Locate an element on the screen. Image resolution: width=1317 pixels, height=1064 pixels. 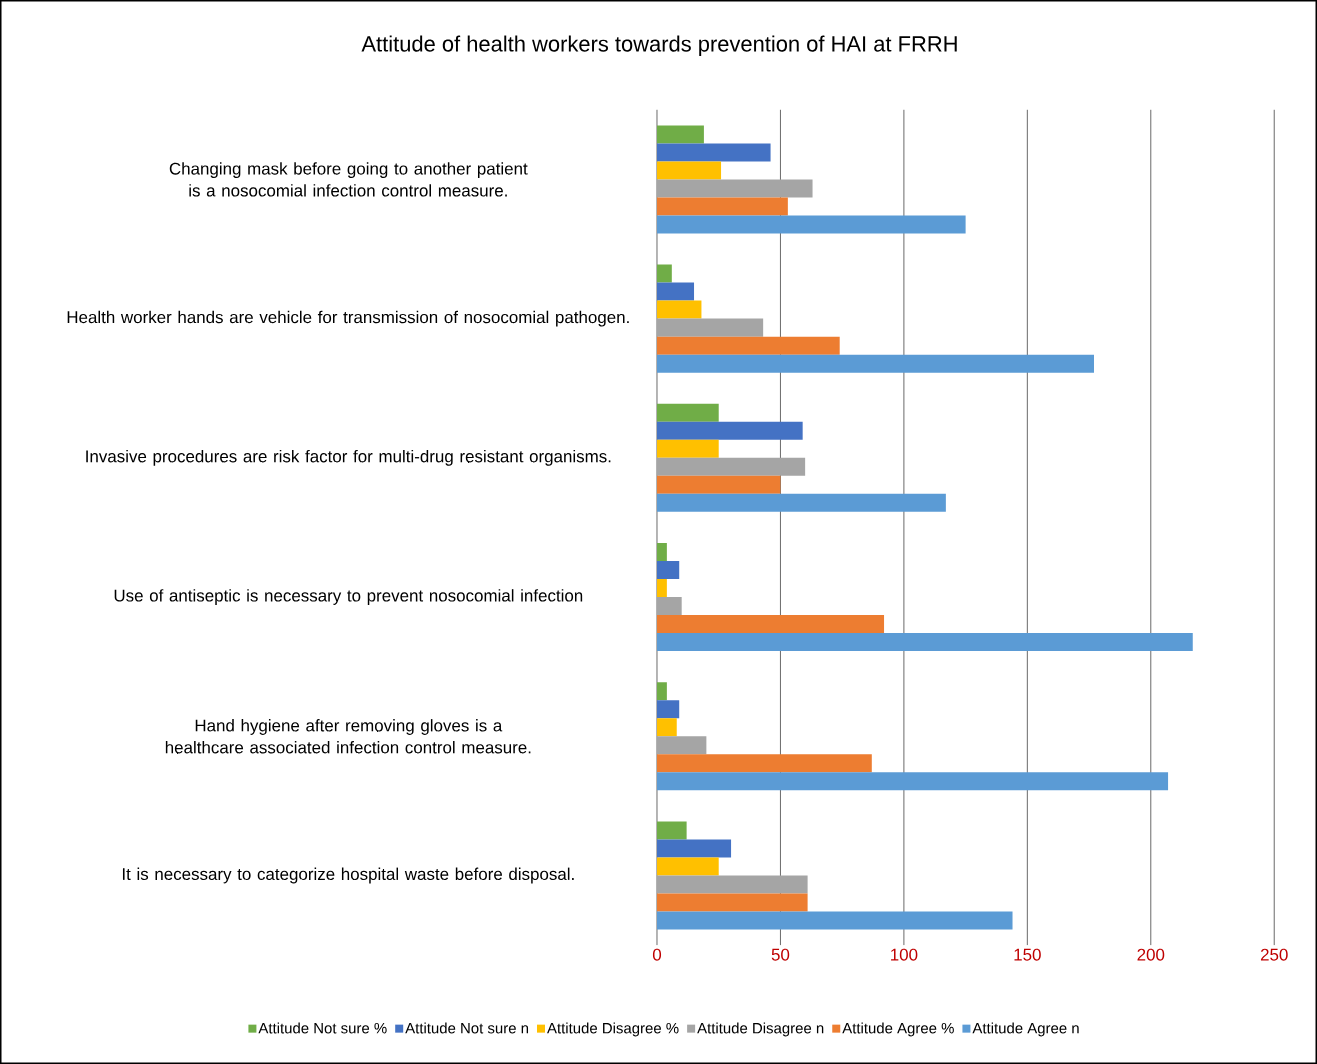
y-tick-label: Health worker hands are vehicle for transmission of nosocomial pathogen. is located at coordinates (348, 318).